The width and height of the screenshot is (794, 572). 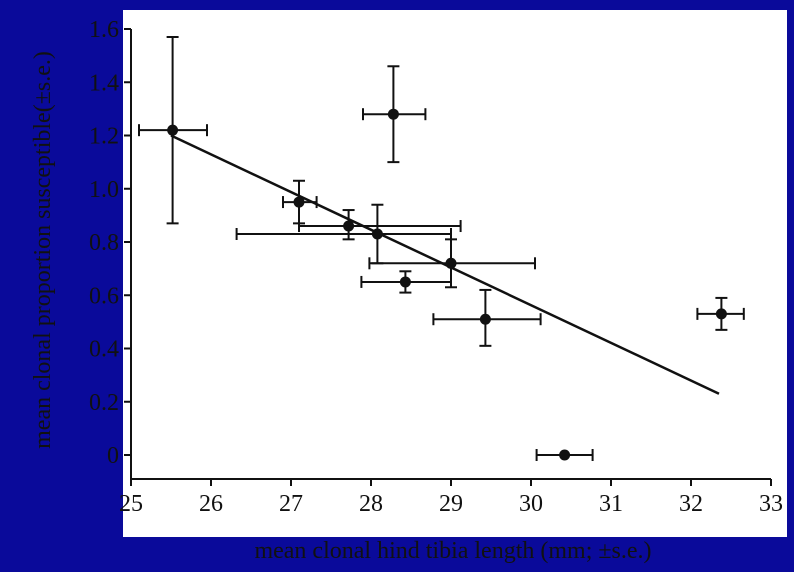 I want to click on y-tick-label: 0.6, so click(x=104, y=296).